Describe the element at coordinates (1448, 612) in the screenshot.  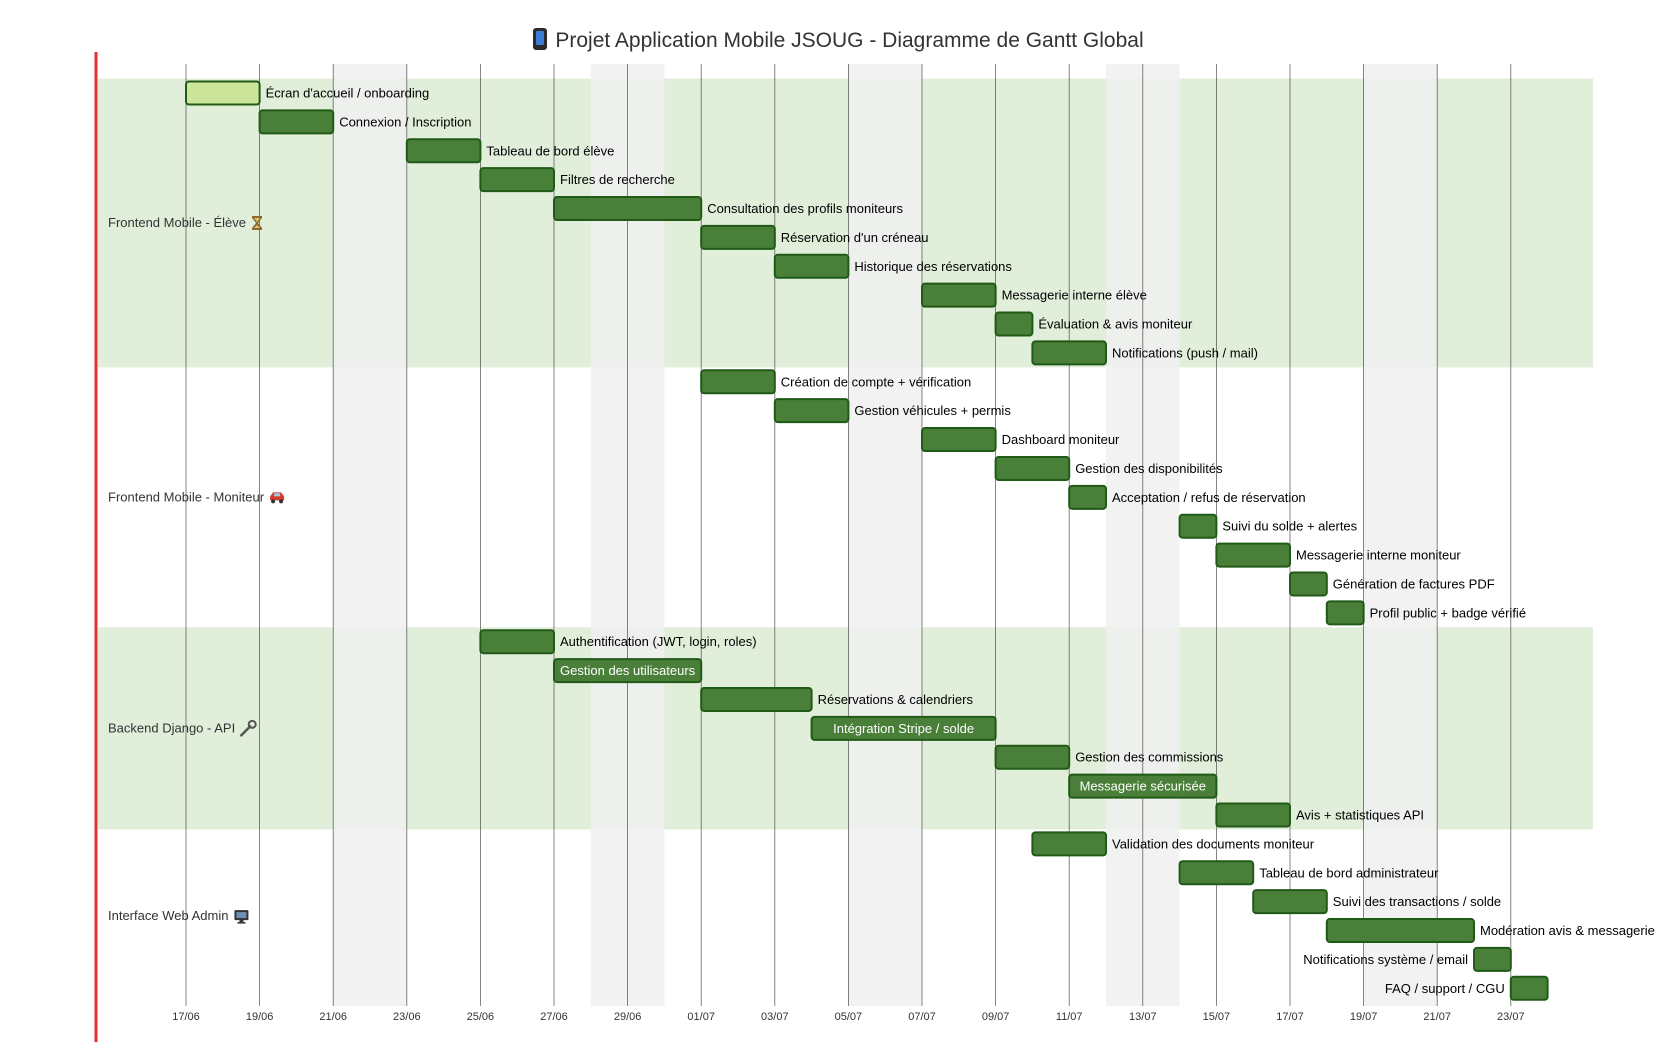
I see `task-label: Profil public + badge vérifié` at that location.